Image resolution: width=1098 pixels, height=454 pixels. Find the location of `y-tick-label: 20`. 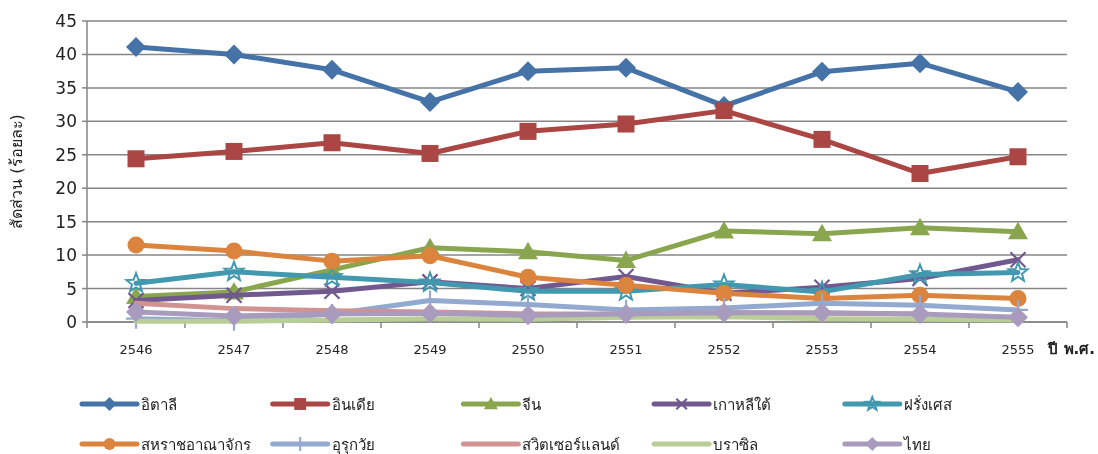

y-tick-label: 20 is located at coordinates (66, 188).